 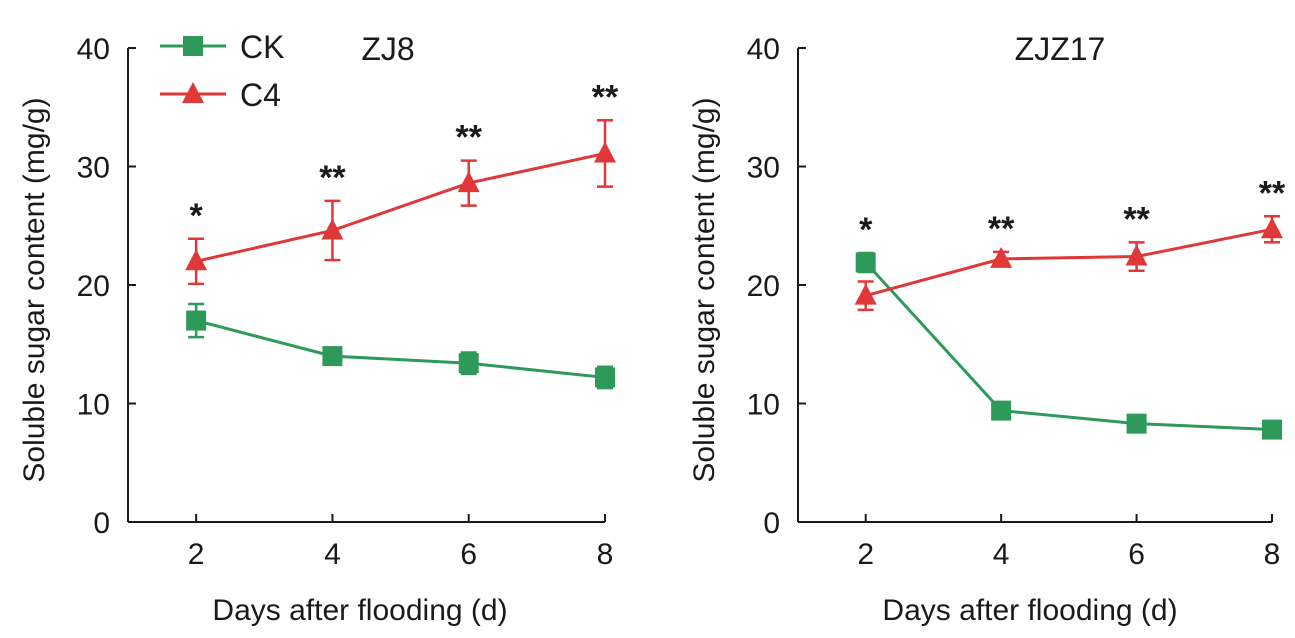 What do you see at coordinates (1029, 610) in the screenshot?
I see `x-axis-title-zjz17: Days after flooding (d)` at bounding box center [1029, 610].